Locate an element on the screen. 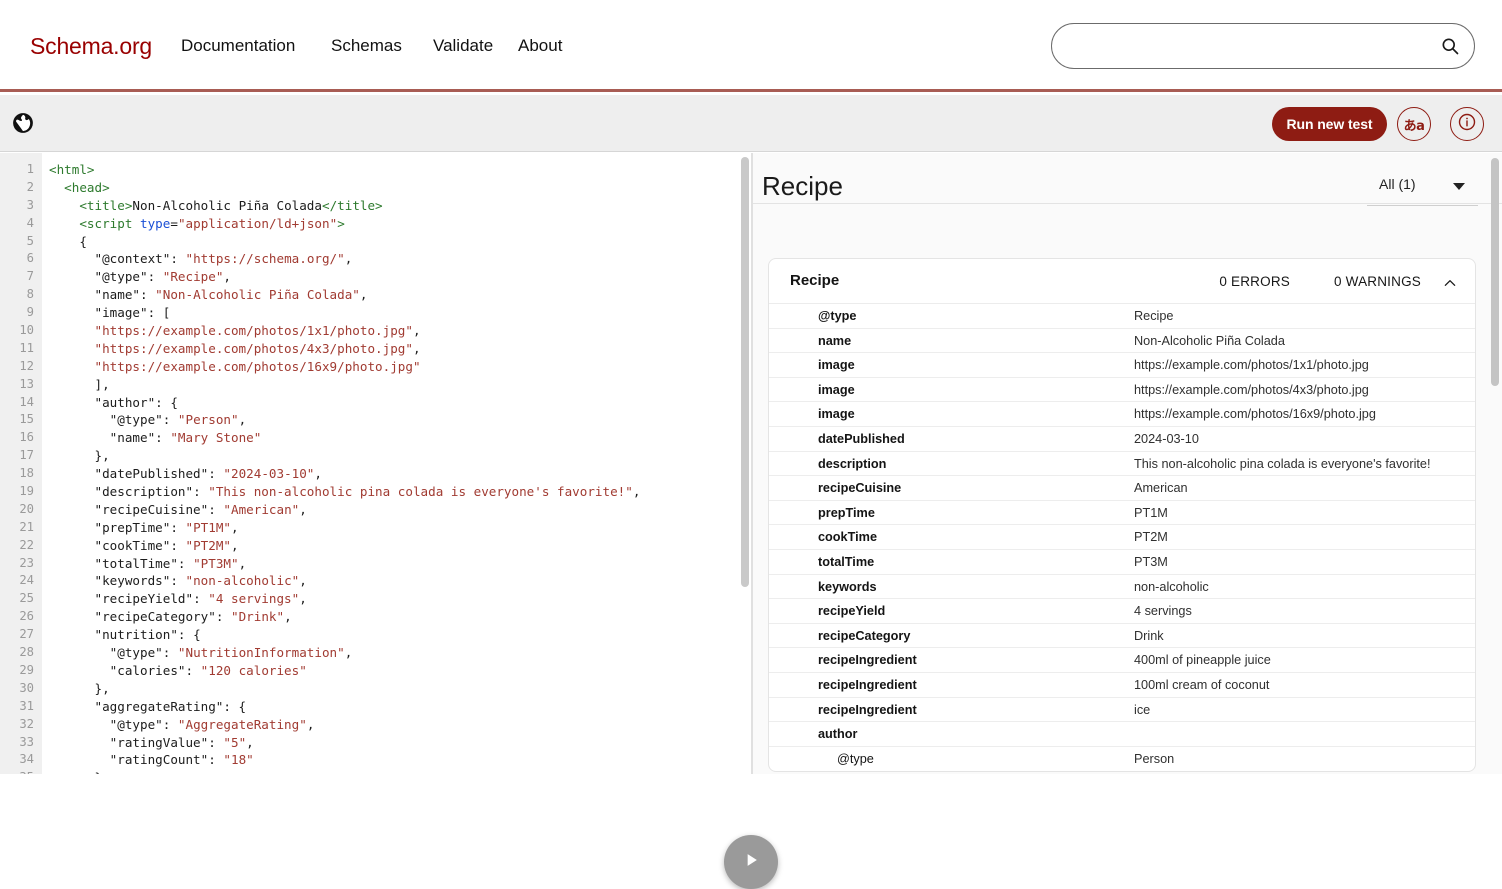 Image resolution: width=1502 pixels, height=889 pixels. code-token: , is located at coordinates (242, 563).